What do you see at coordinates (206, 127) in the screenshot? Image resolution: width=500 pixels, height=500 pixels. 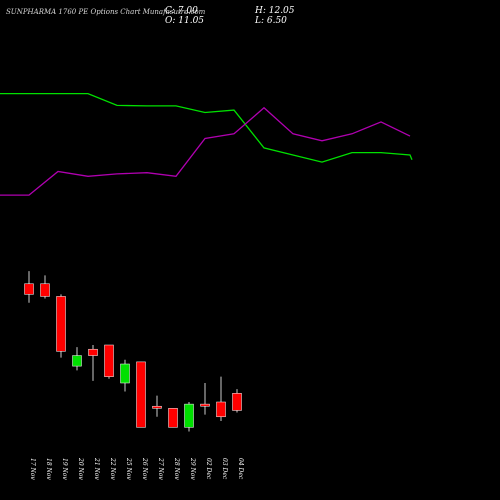 I see `green-indicator-line` at bounding box center [206, 127].